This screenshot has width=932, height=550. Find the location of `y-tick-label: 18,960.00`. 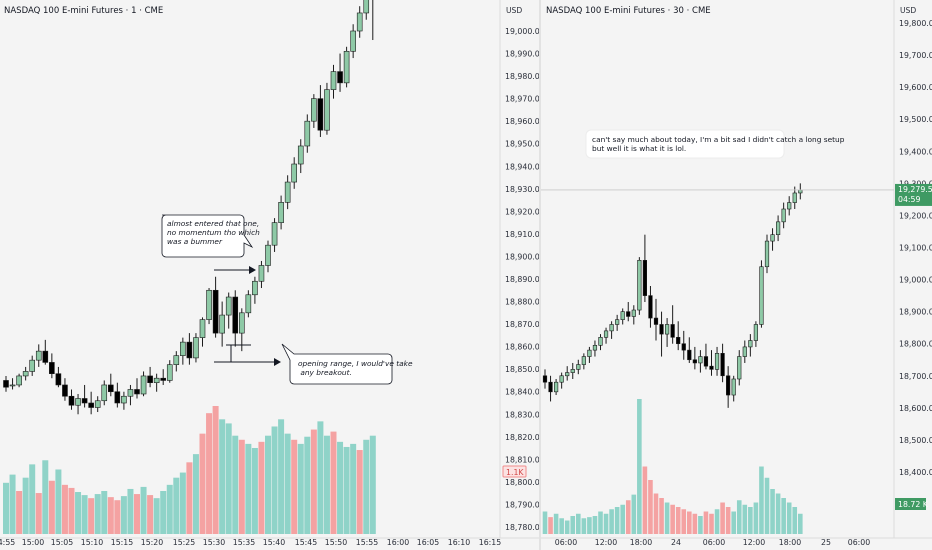

y-tick-label: 18,960.00 is located at coordinates (522, 121).